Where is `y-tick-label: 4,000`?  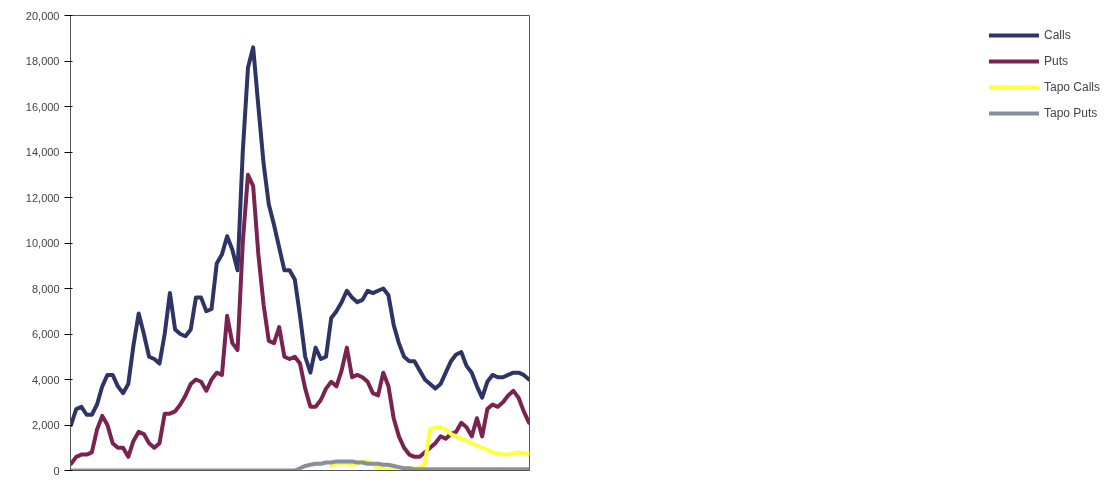 y-tick-label: 4,000 is located at coordinates (45, 379).